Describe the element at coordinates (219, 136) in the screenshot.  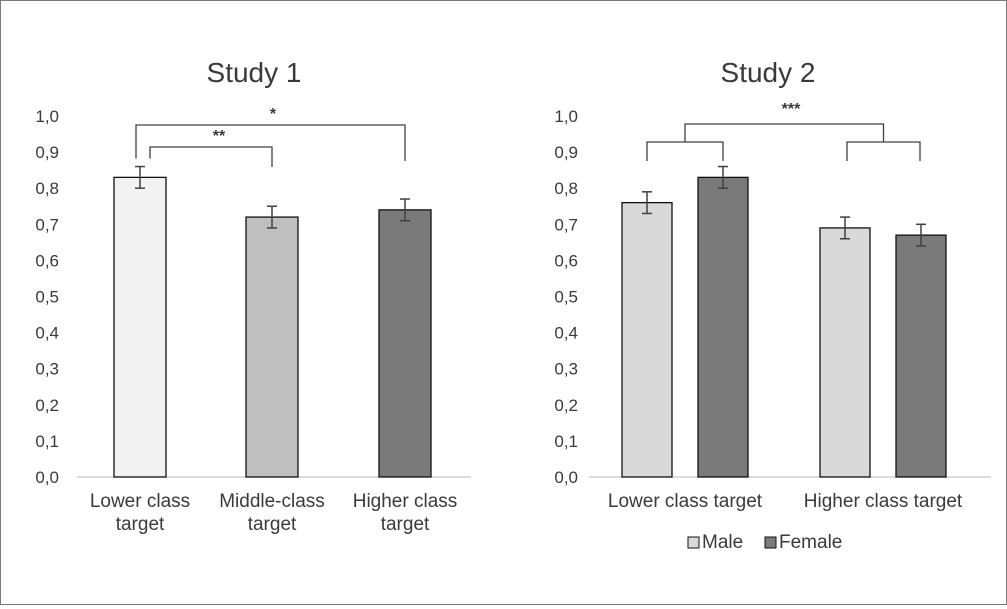
I see `significance-label: **` at that location.